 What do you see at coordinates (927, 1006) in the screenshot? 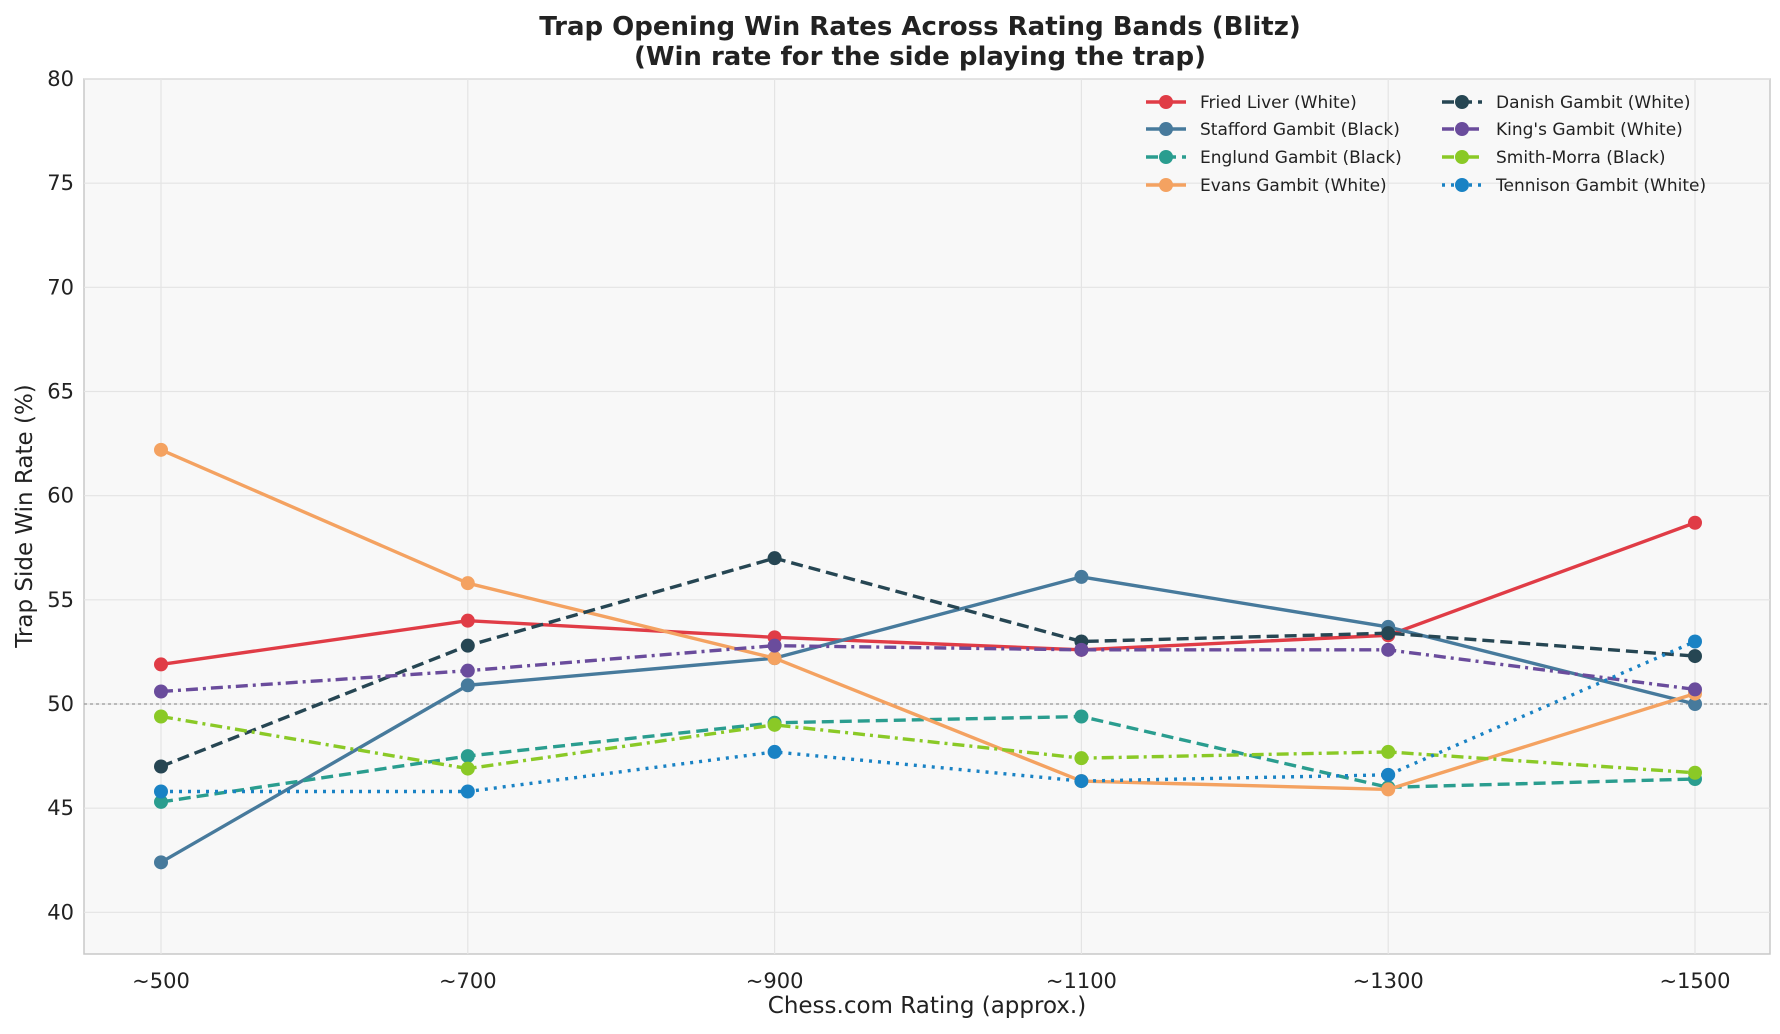
I see `x-axis-label: Chess.com Rating (approx.)` at bounding box center [927, 1006].